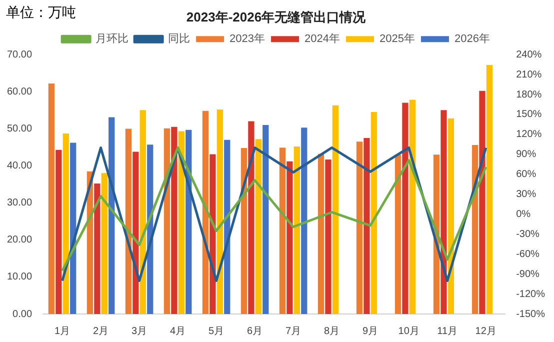  What do you see at coordinates (523, 214) in the screenshot?
I see `y2-tick-label: 0%` at bounding box center [523, 214].